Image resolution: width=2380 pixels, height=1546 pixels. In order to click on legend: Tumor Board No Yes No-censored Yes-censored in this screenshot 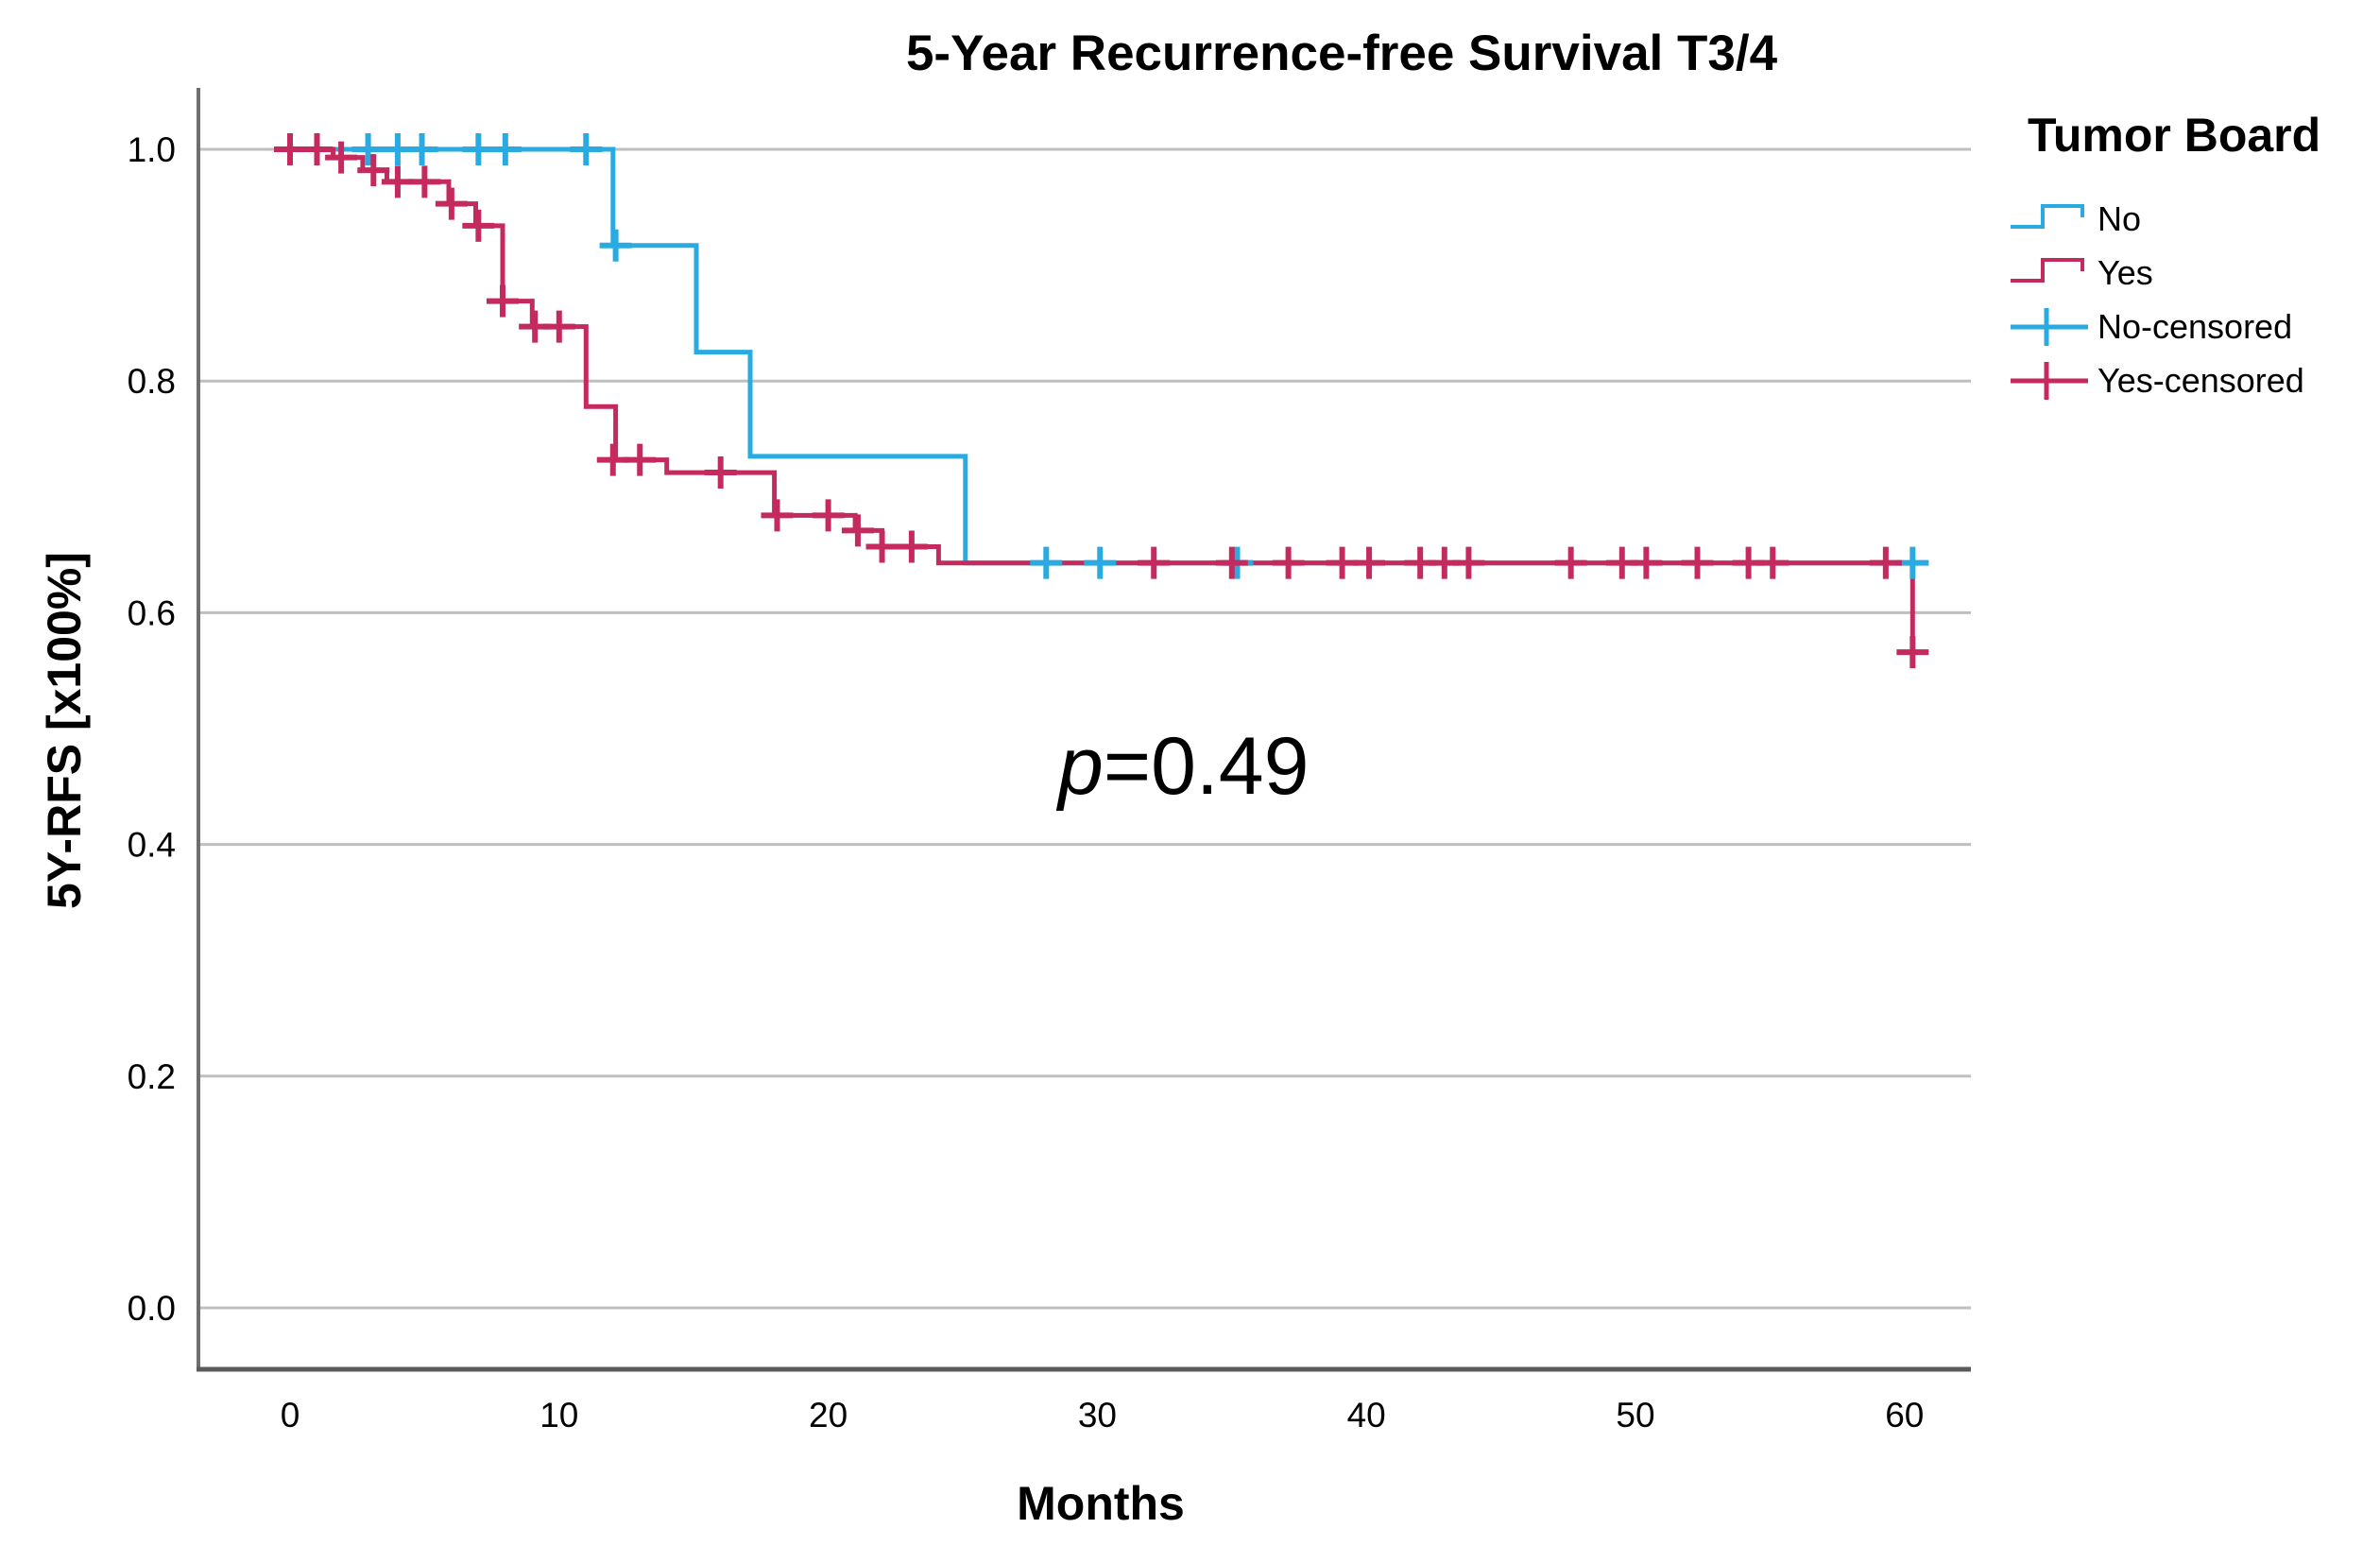, I will do `click(2165, 255)`.